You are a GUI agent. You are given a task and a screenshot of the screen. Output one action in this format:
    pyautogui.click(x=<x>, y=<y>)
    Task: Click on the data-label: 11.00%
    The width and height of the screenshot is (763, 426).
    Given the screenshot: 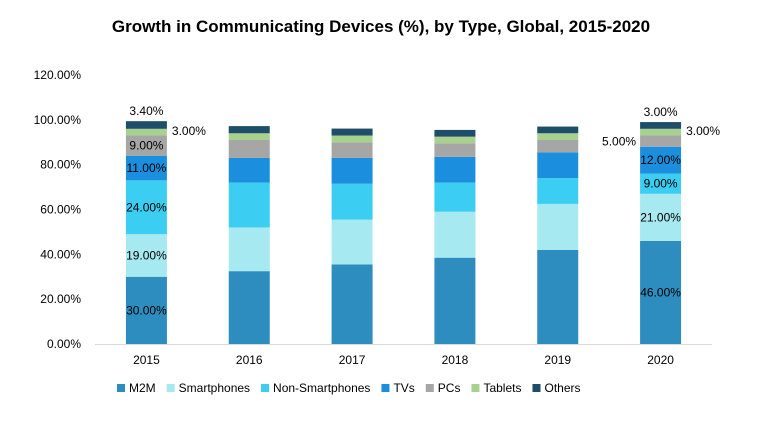 What is the action you would take?
    pyautogui.click(x=147, y=168)
    